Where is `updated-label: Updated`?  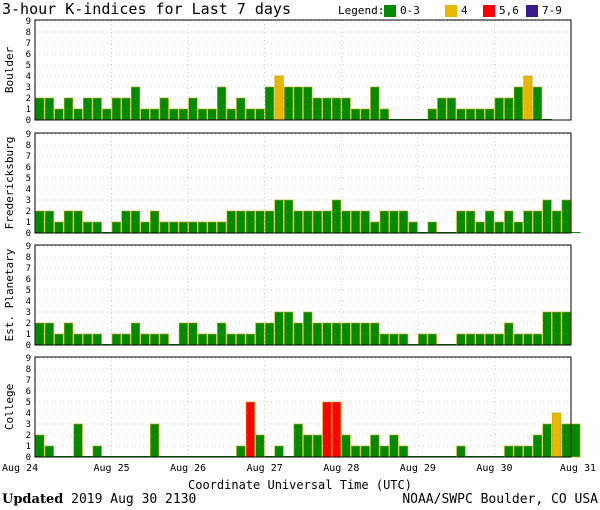 updated-label: Updated is located at coordinates (33, 499).